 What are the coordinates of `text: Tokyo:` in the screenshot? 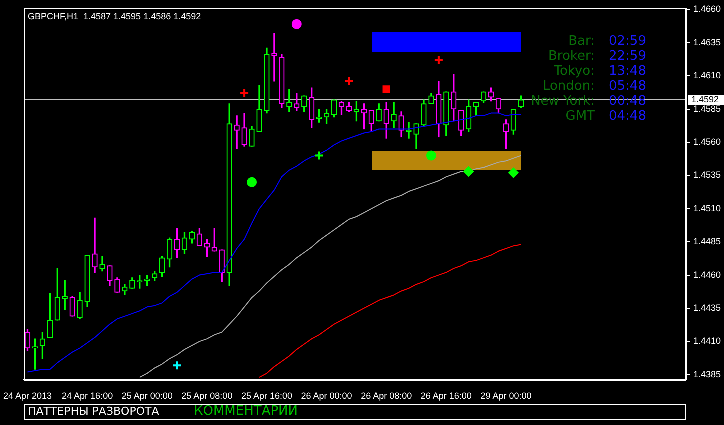 It's located at (574, 71).